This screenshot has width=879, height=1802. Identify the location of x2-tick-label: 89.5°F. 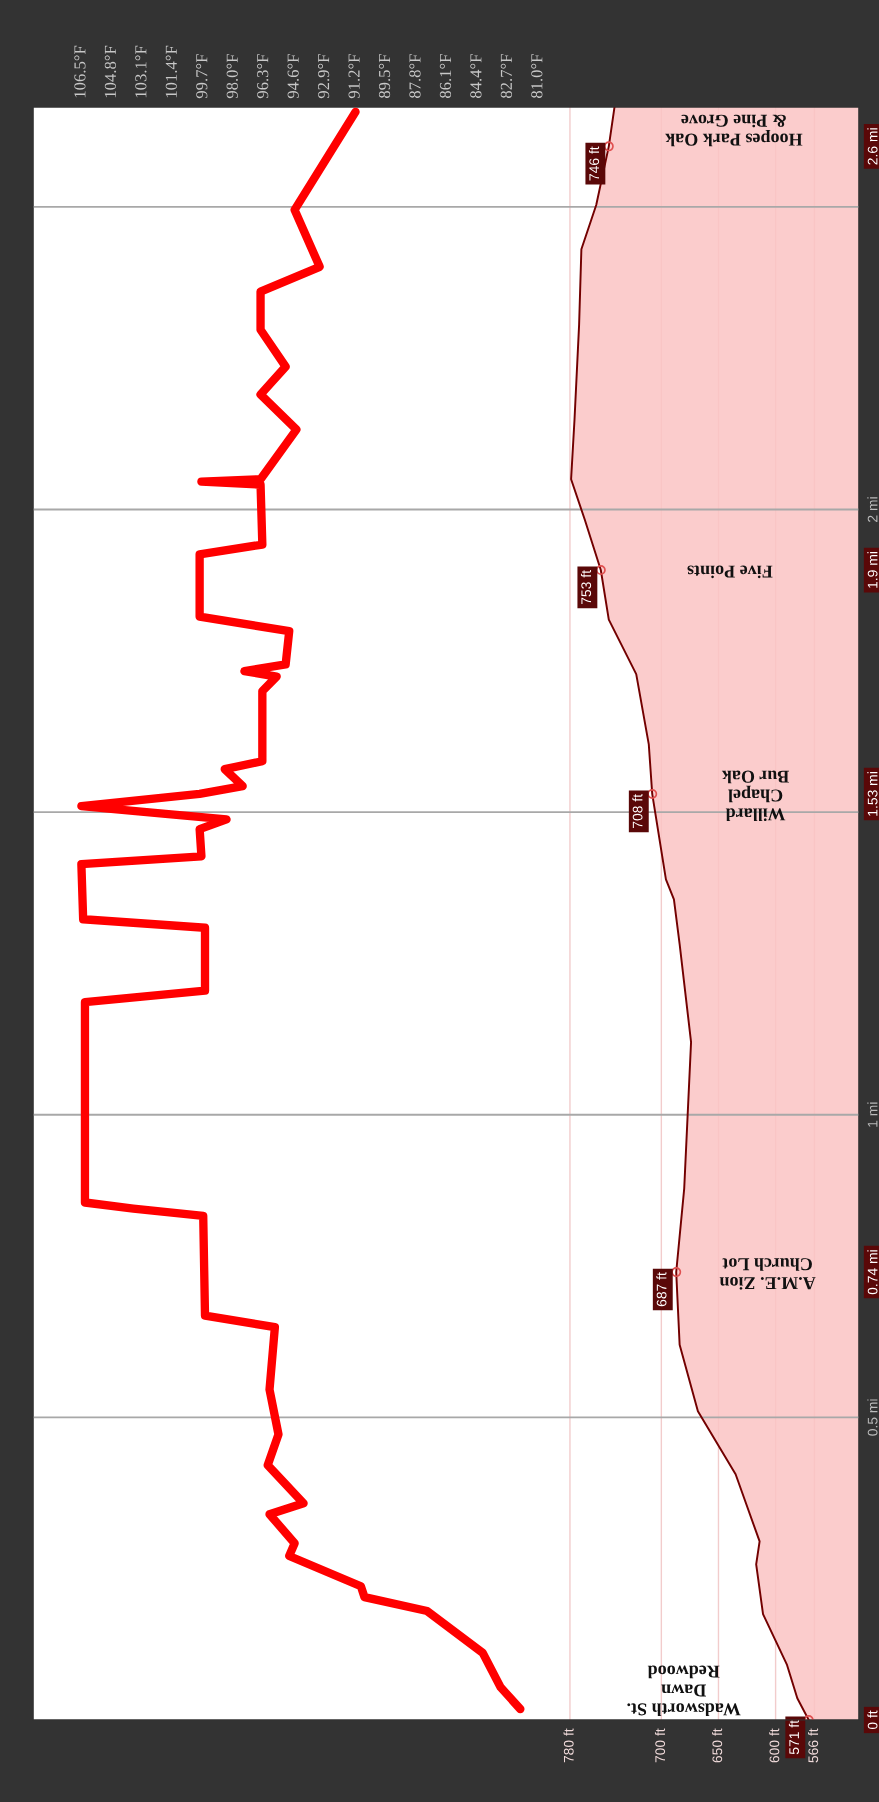
(384, 76).